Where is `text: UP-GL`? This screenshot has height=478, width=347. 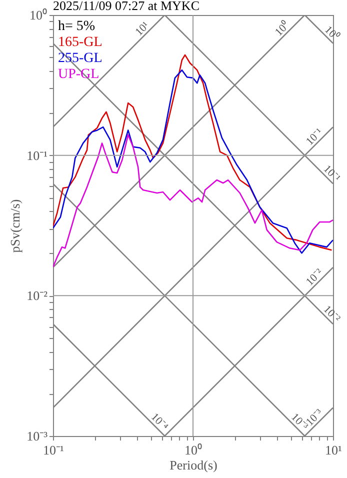
text: UP-GL is located at coordinates (79, 74).